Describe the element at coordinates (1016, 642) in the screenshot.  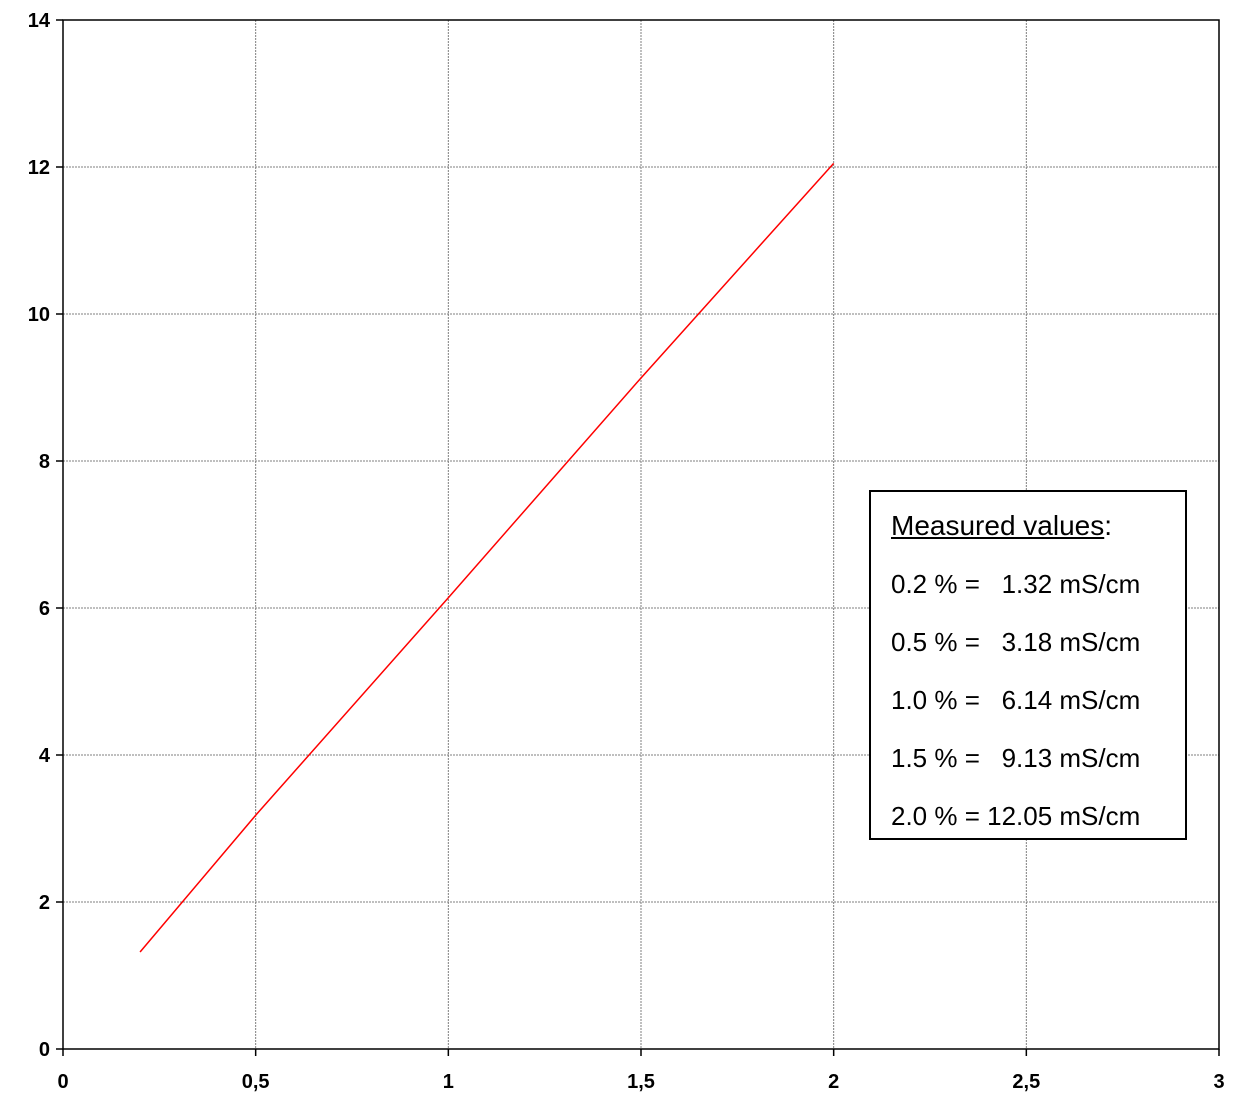
I see `measured-value-line-2: 0.5 % = 3.18 mS/cm` at that location.